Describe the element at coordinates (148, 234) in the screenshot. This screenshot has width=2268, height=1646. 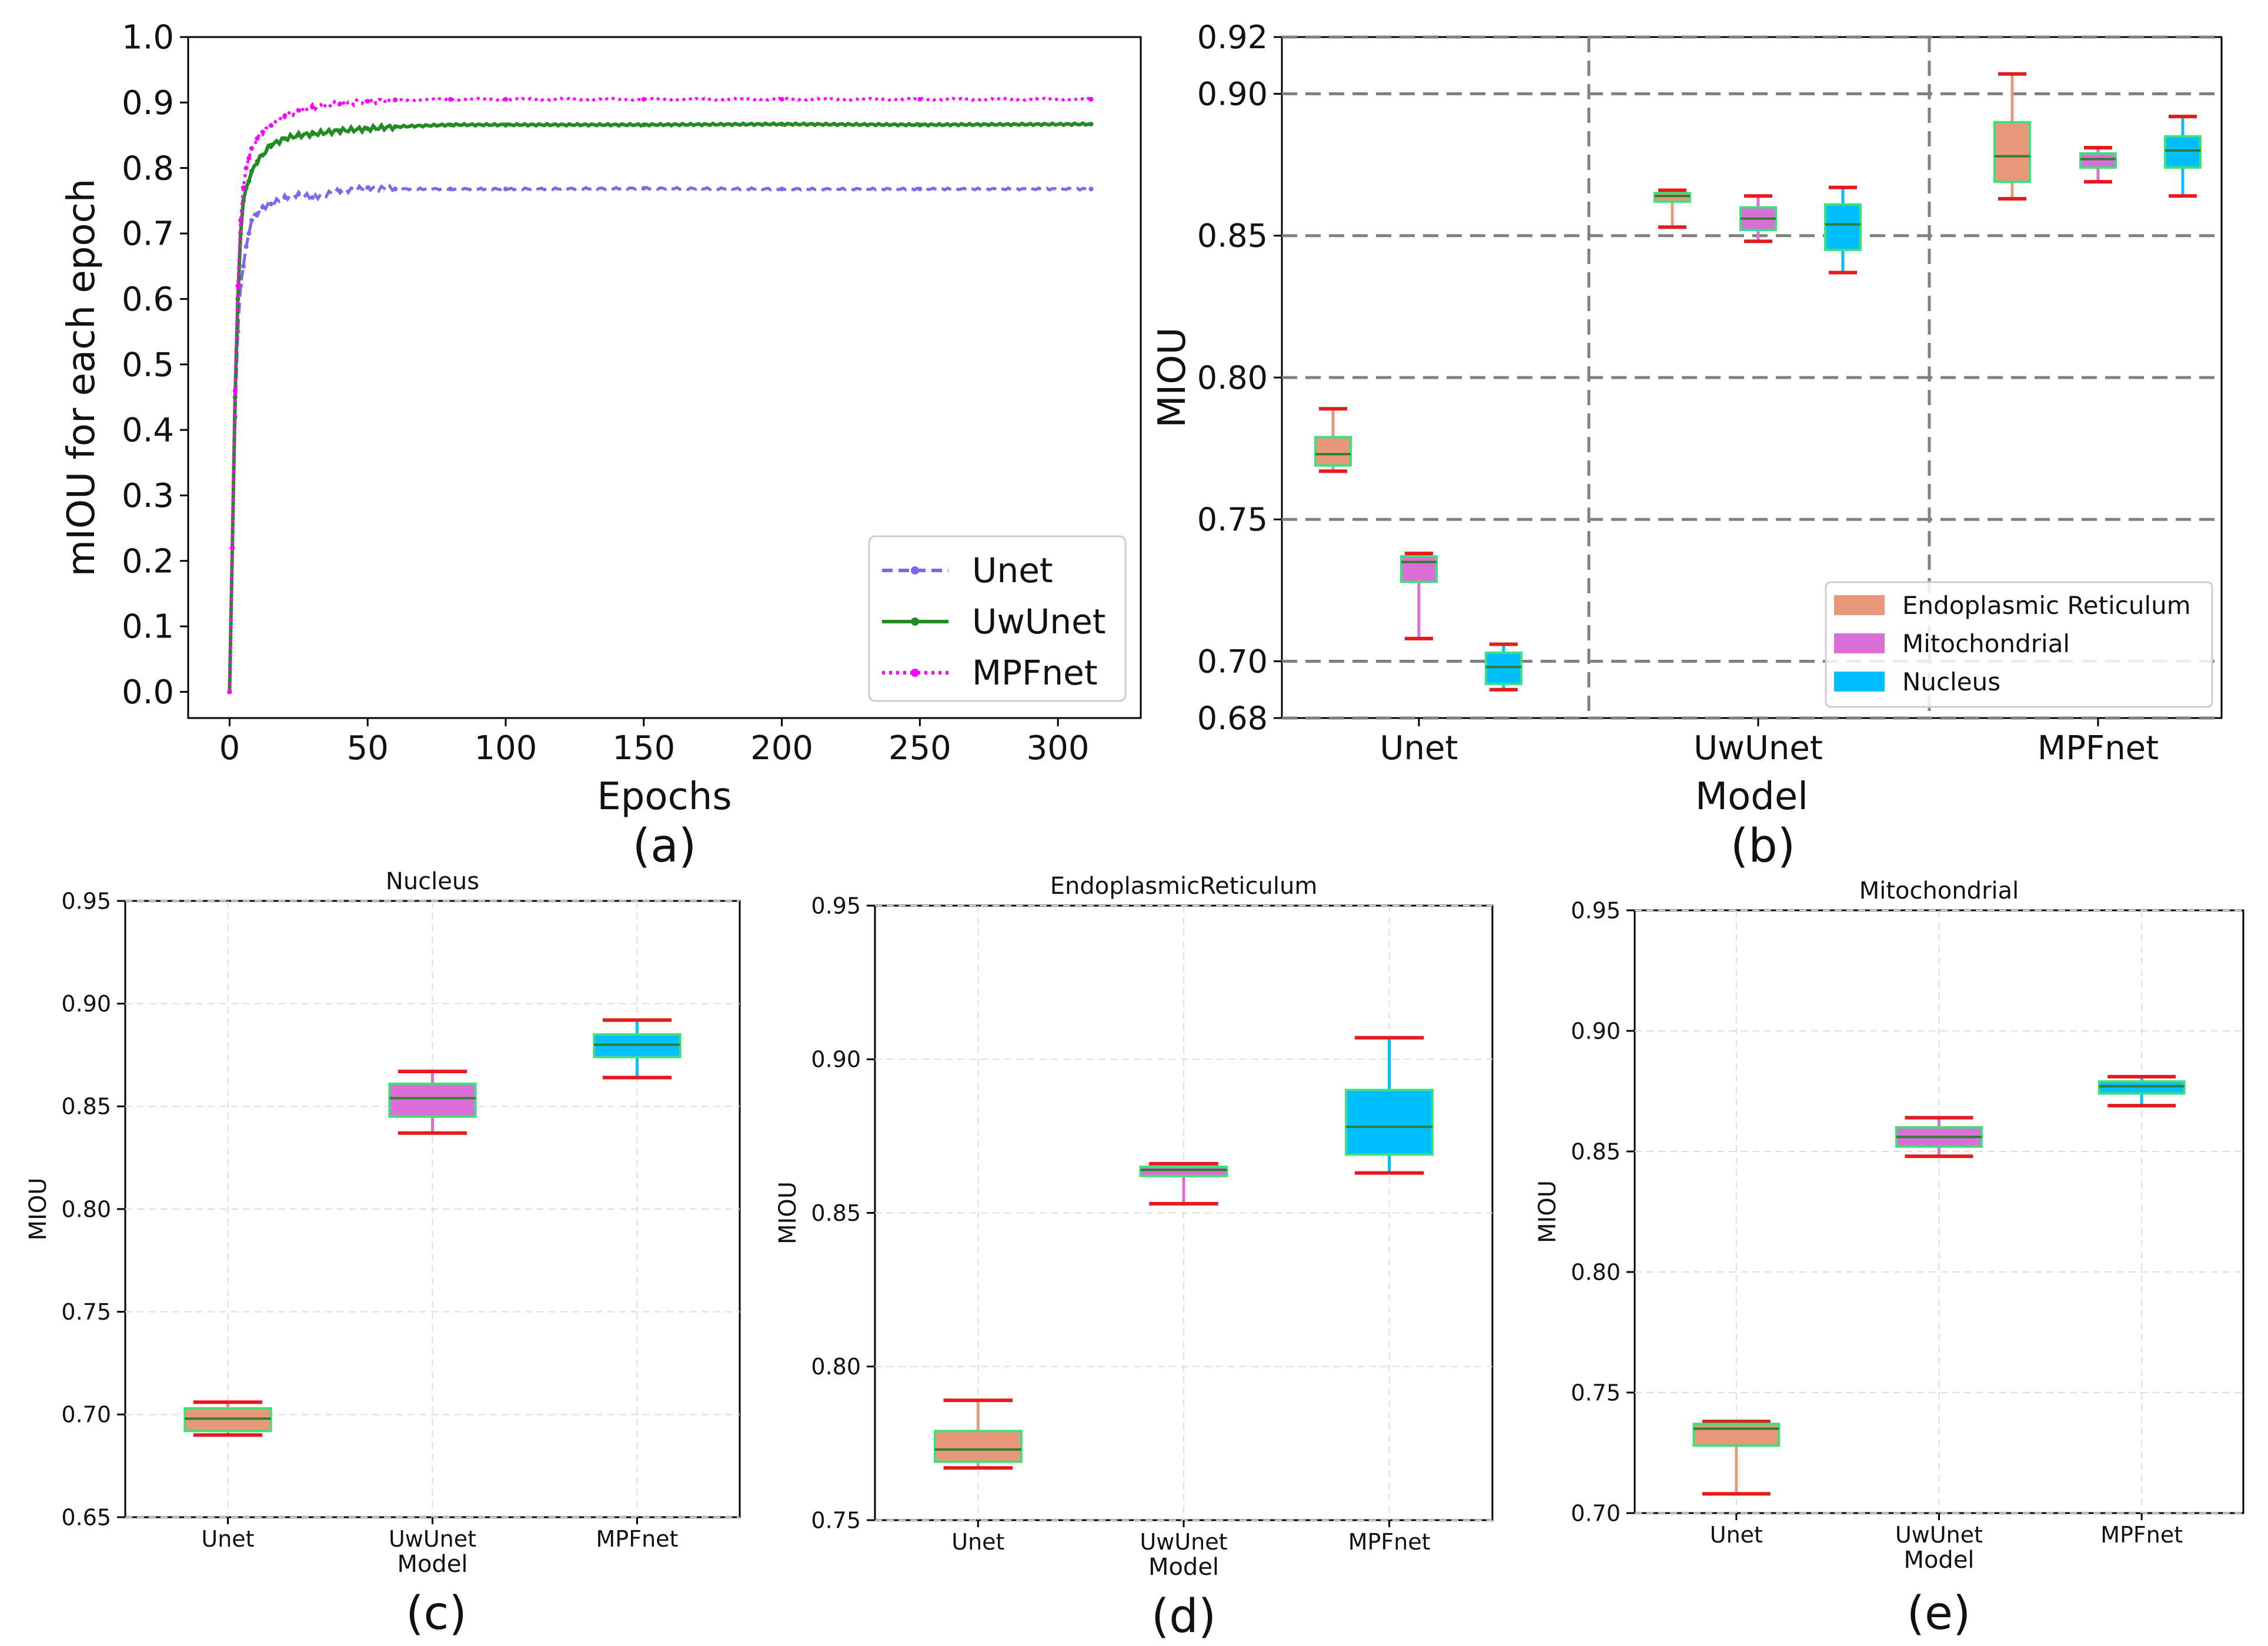
I see `y-tick-label: 0.7` at that location.